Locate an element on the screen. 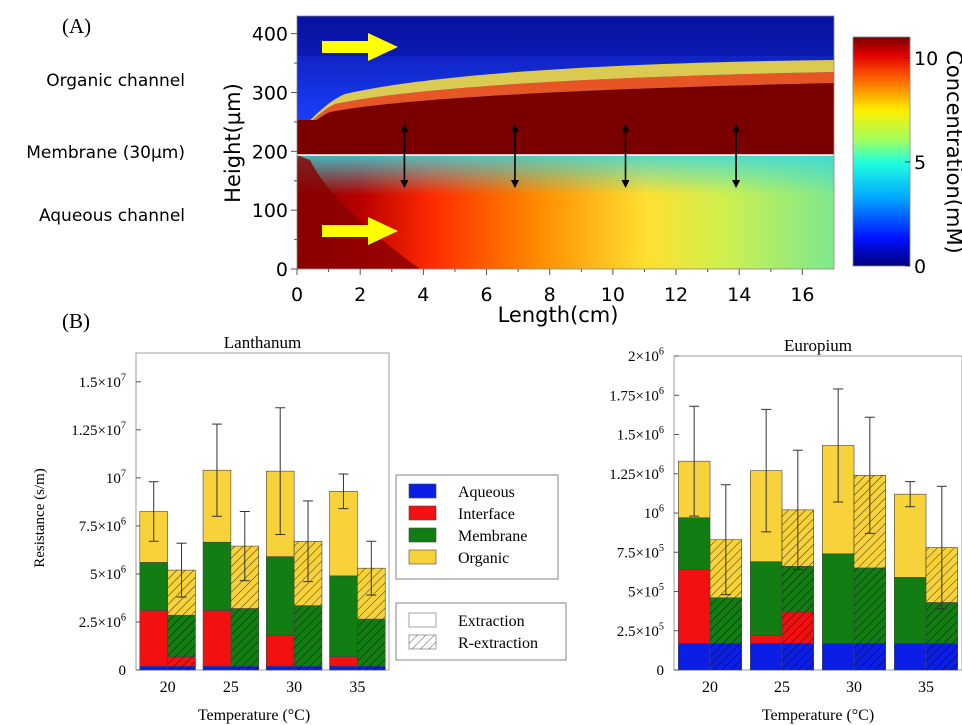  y-tick-label: 1.25×10⁷ is located at coordinates (98, 430).